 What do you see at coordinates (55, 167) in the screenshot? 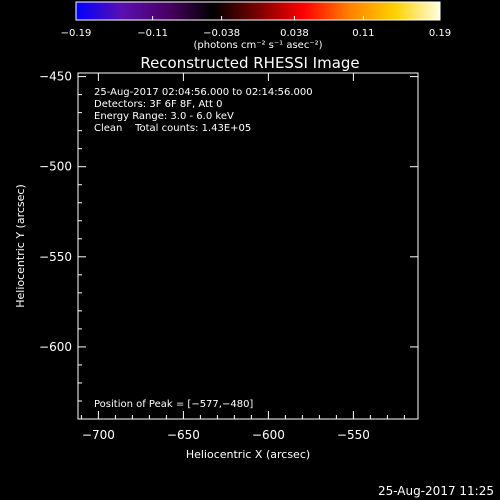
I see `y-tick-label: −500` at bounding box center [55, 167].